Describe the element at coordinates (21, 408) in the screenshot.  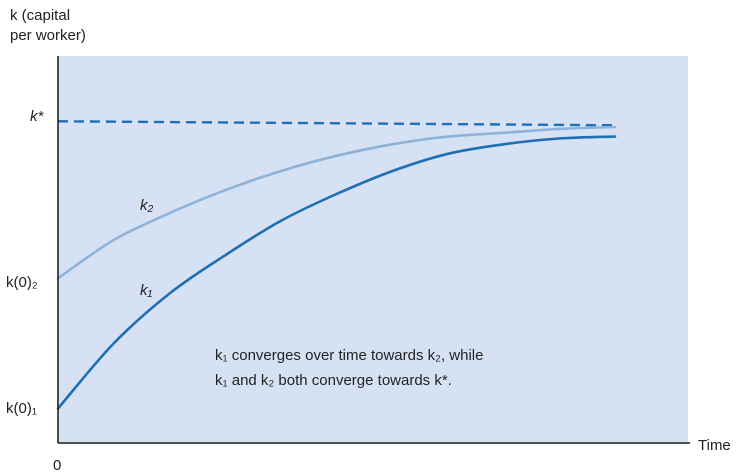
I see `k01-label: k(0)₁` at that location.